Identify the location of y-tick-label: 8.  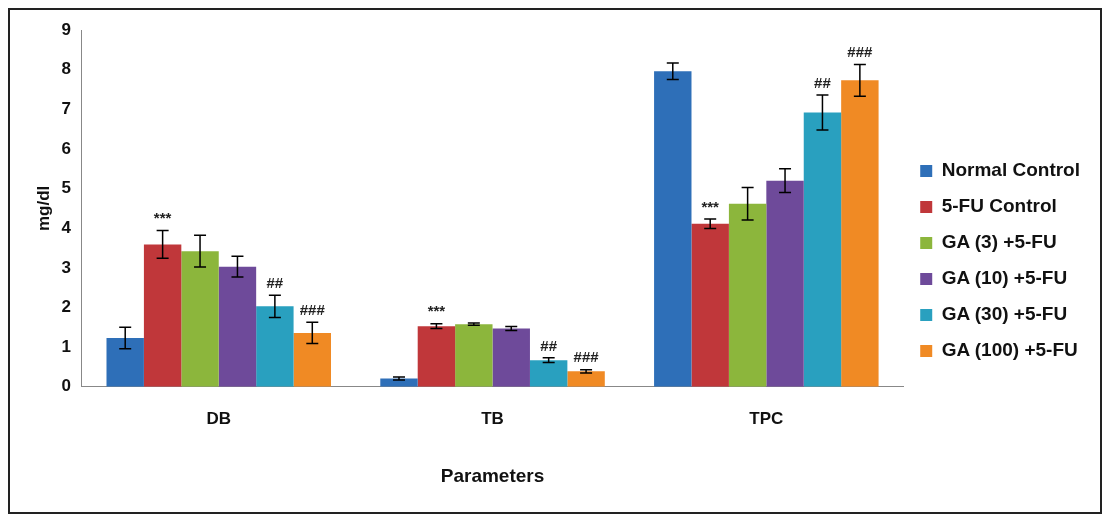
(66, 69).